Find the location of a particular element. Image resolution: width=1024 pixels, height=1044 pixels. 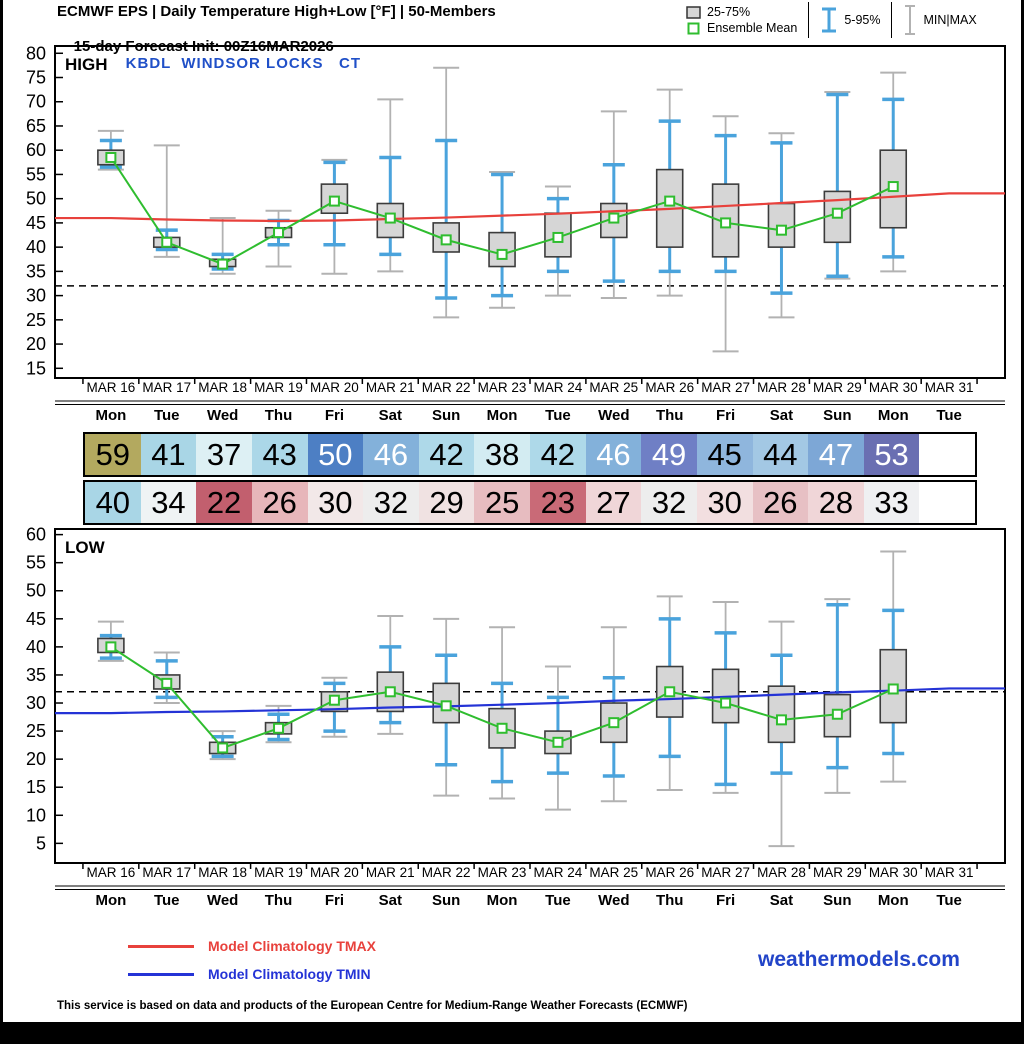

high-temp-cell: 49 is located at coordinates (669, 454).